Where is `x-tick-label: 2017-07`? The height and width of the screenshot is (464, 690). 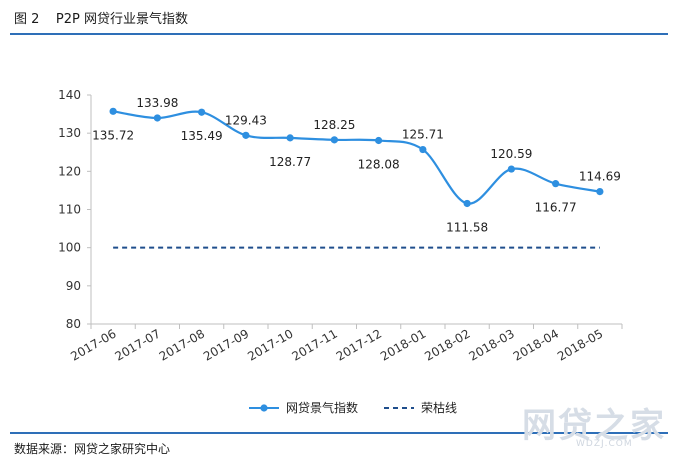
x-tick-label: 2017-07 is located at coordinates (137, 344).